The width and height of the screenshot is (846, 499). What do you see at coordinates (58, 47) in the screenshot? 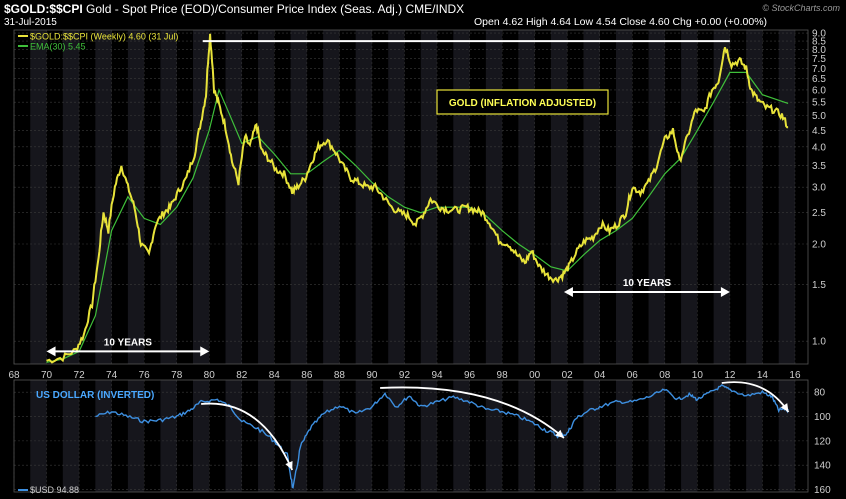
I see `legend-entry: EMA(30) 5.45` at bounding box center [58, 47].